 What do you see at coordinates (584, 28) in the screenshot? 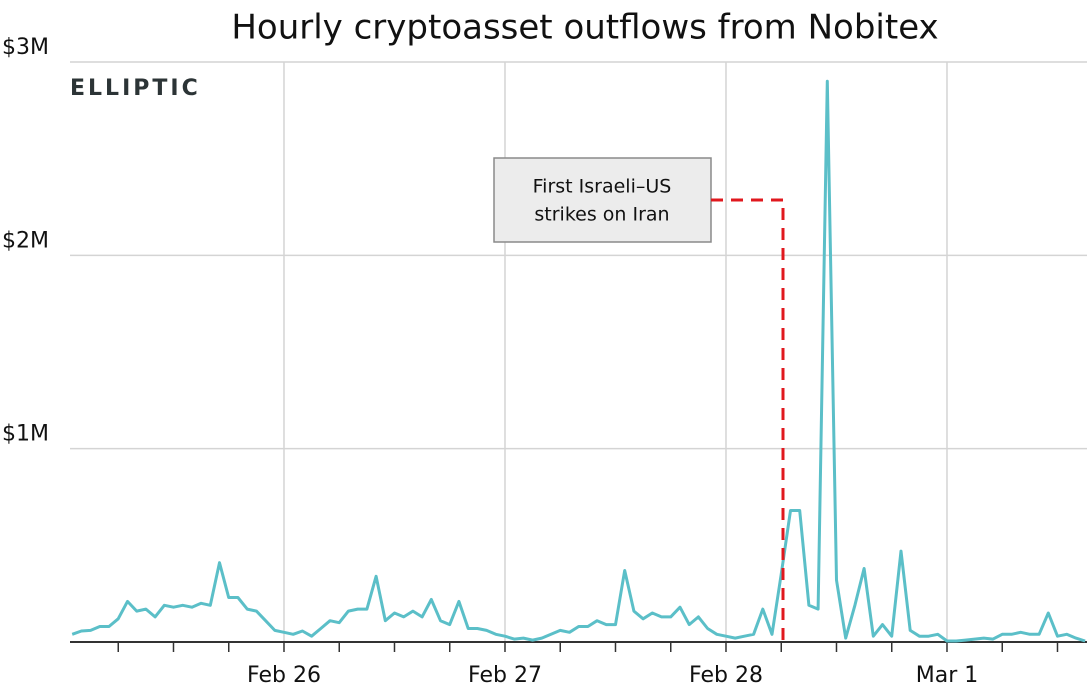
I see `chart-title: Hourly cryptoasset outflows from Nobitex` at bounding box center [584, 28].